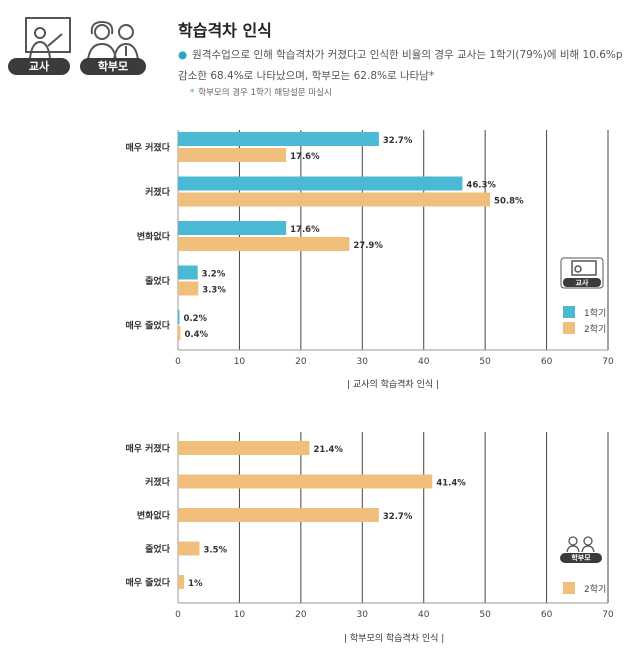 Image resolution: width=640 pixels, height=664 pixels. What do you see at coordinates (39, 66) in the screenshot?
I see `teacher-badge: 교사` at bounding box center [39, 66].